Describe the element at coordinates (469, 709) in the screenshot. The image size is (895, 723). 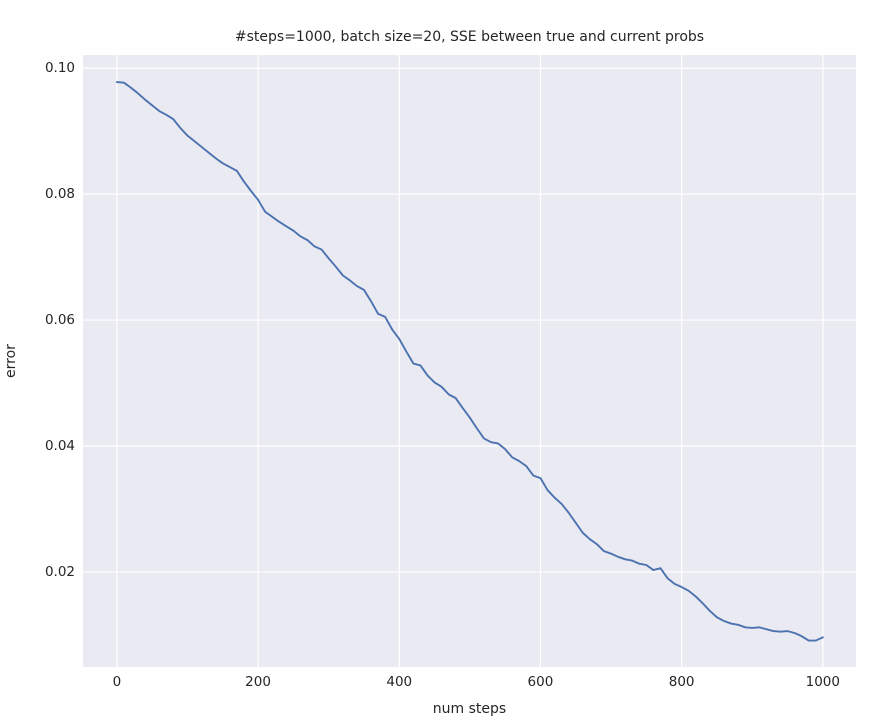
I see `x-axis-label: num steps` at that location.